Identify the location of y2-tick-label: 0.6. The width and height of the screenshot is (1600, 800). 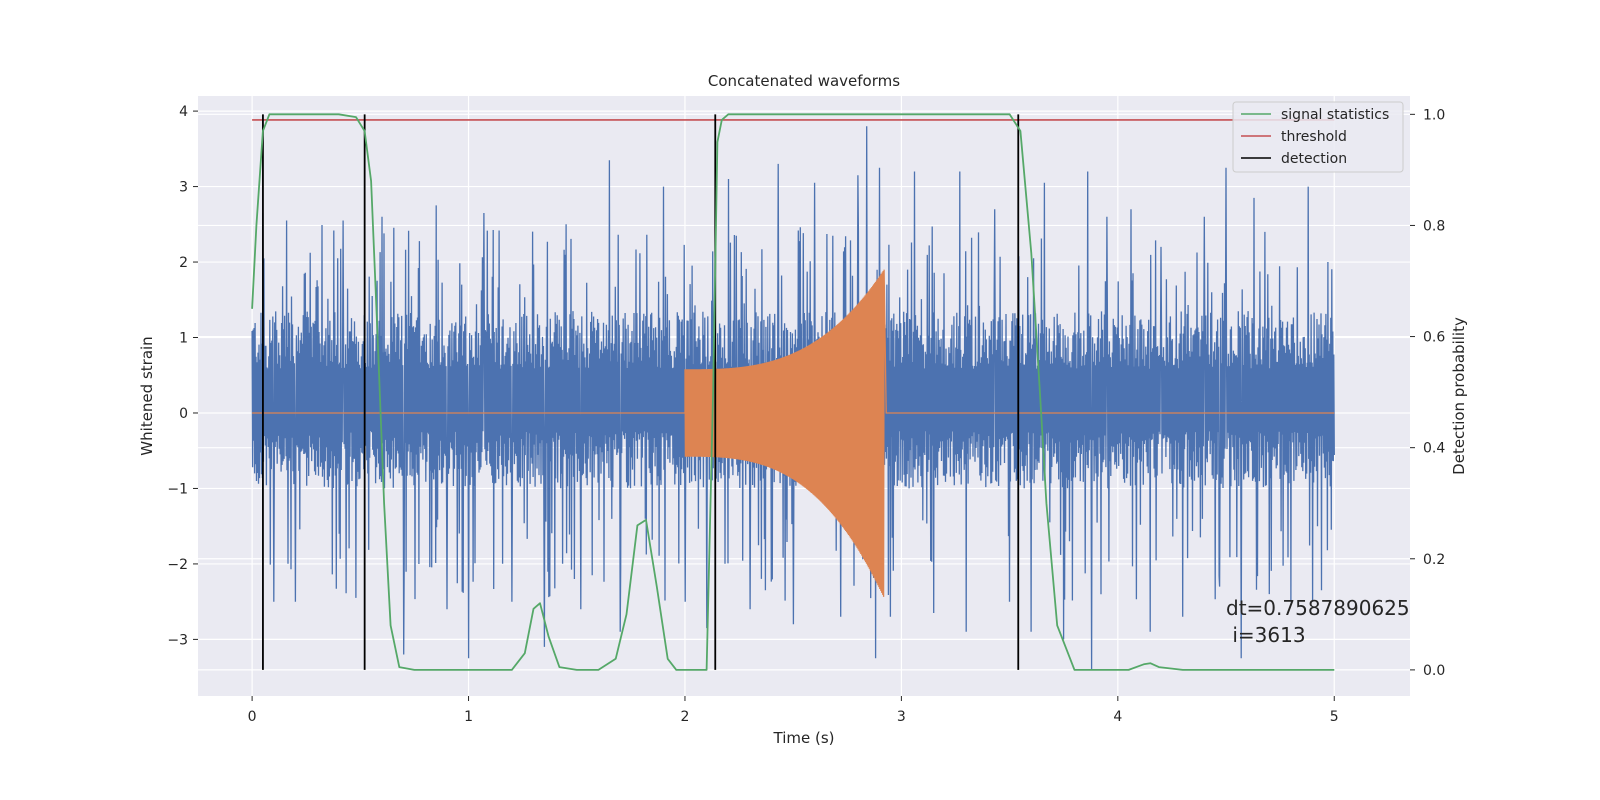
(1434, 338).